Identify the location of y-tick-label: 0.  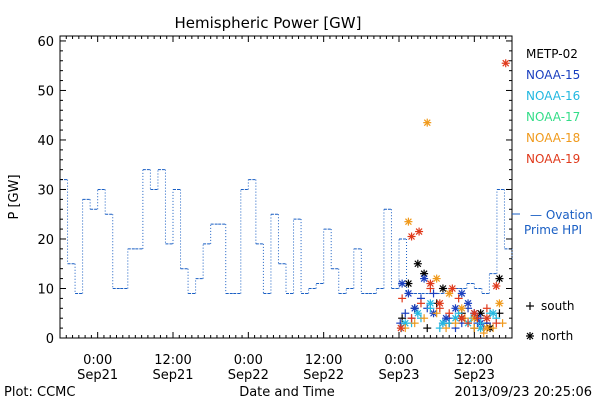
(50, 339).